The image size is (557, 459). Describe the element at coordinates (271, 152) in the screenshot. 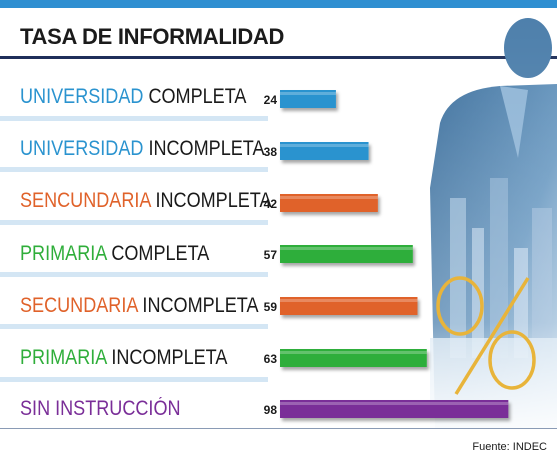

I see `bar-value-label: 38` at that location.